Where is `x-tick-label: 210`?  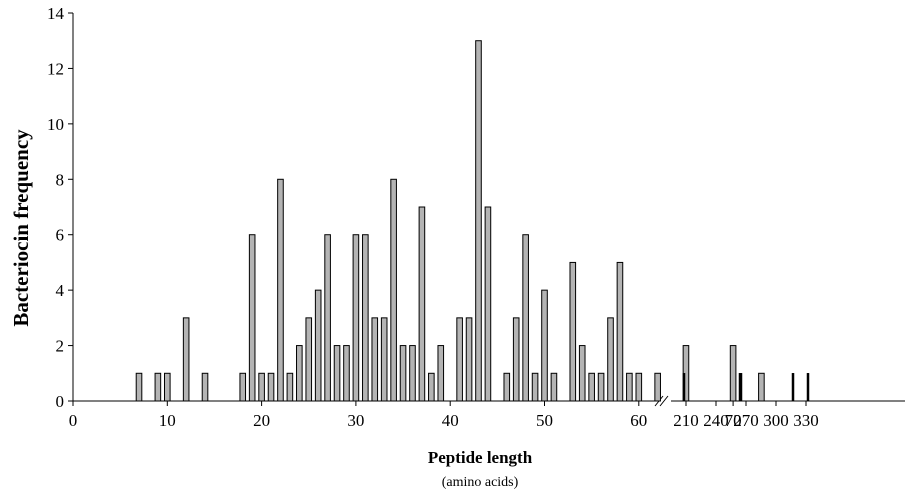
x-tick-label: 210 is located at coordinates (686, 420).